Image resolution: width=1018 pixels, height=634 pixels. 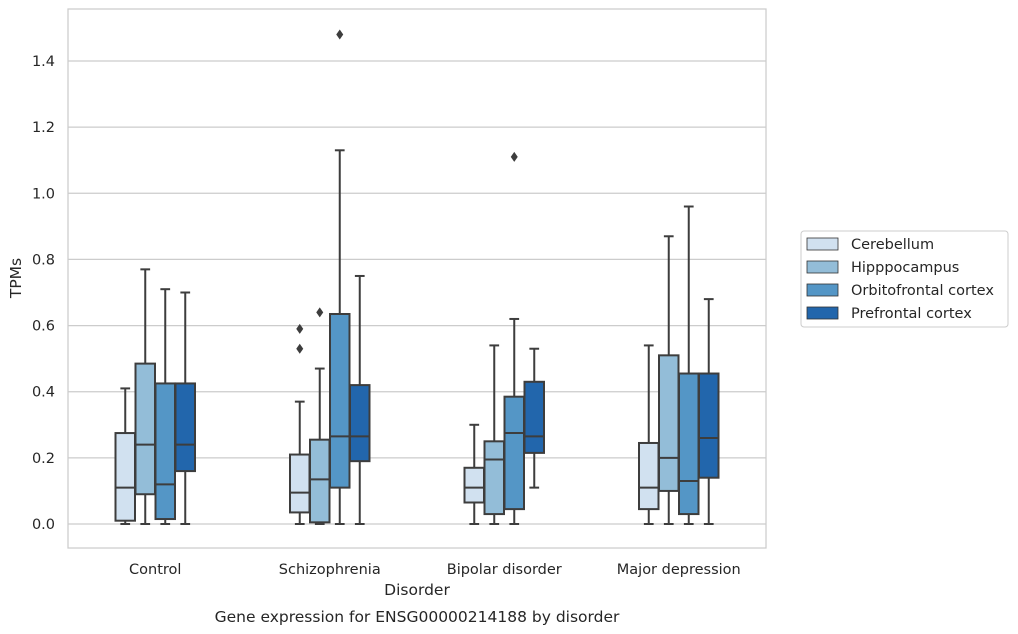 I want to click on y-tick-label: 0.6, so click(x=43, y=327).